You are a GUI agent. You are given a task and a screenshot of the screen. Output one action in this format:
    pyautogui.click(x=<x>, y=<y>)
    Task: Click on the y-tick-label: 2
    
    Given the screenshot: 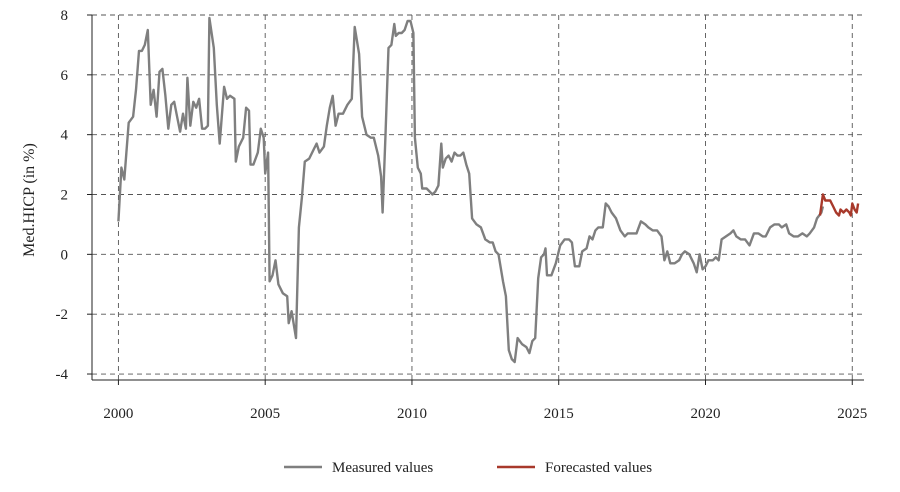 What is the action you would take?
    pyautogui.click(x=65, y=196)
    